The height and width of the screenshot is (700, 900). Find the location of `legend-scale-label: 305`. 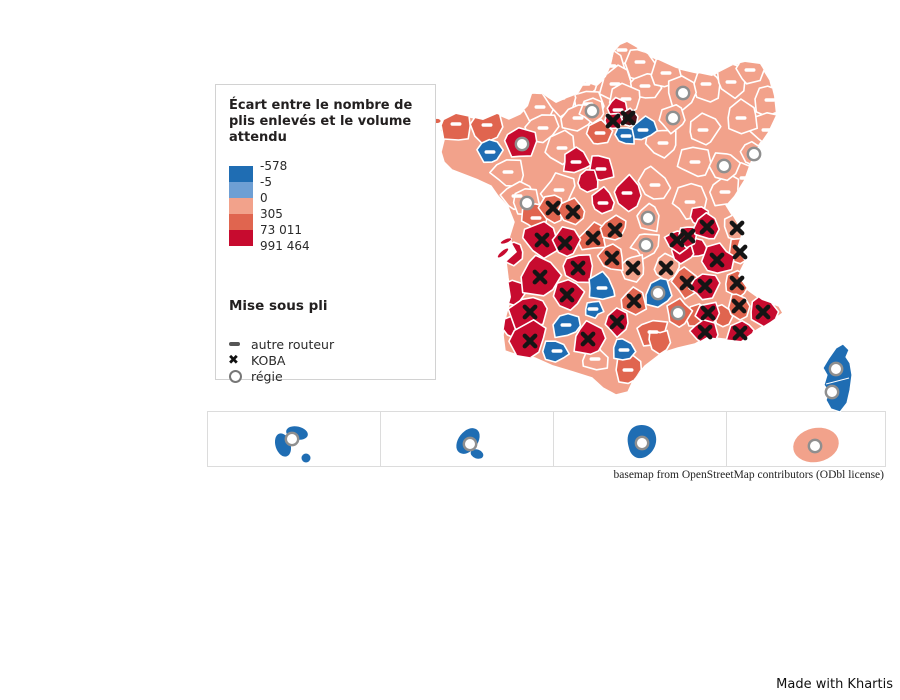

legend-scale-label: 305 is located at coordinates (271, 214).